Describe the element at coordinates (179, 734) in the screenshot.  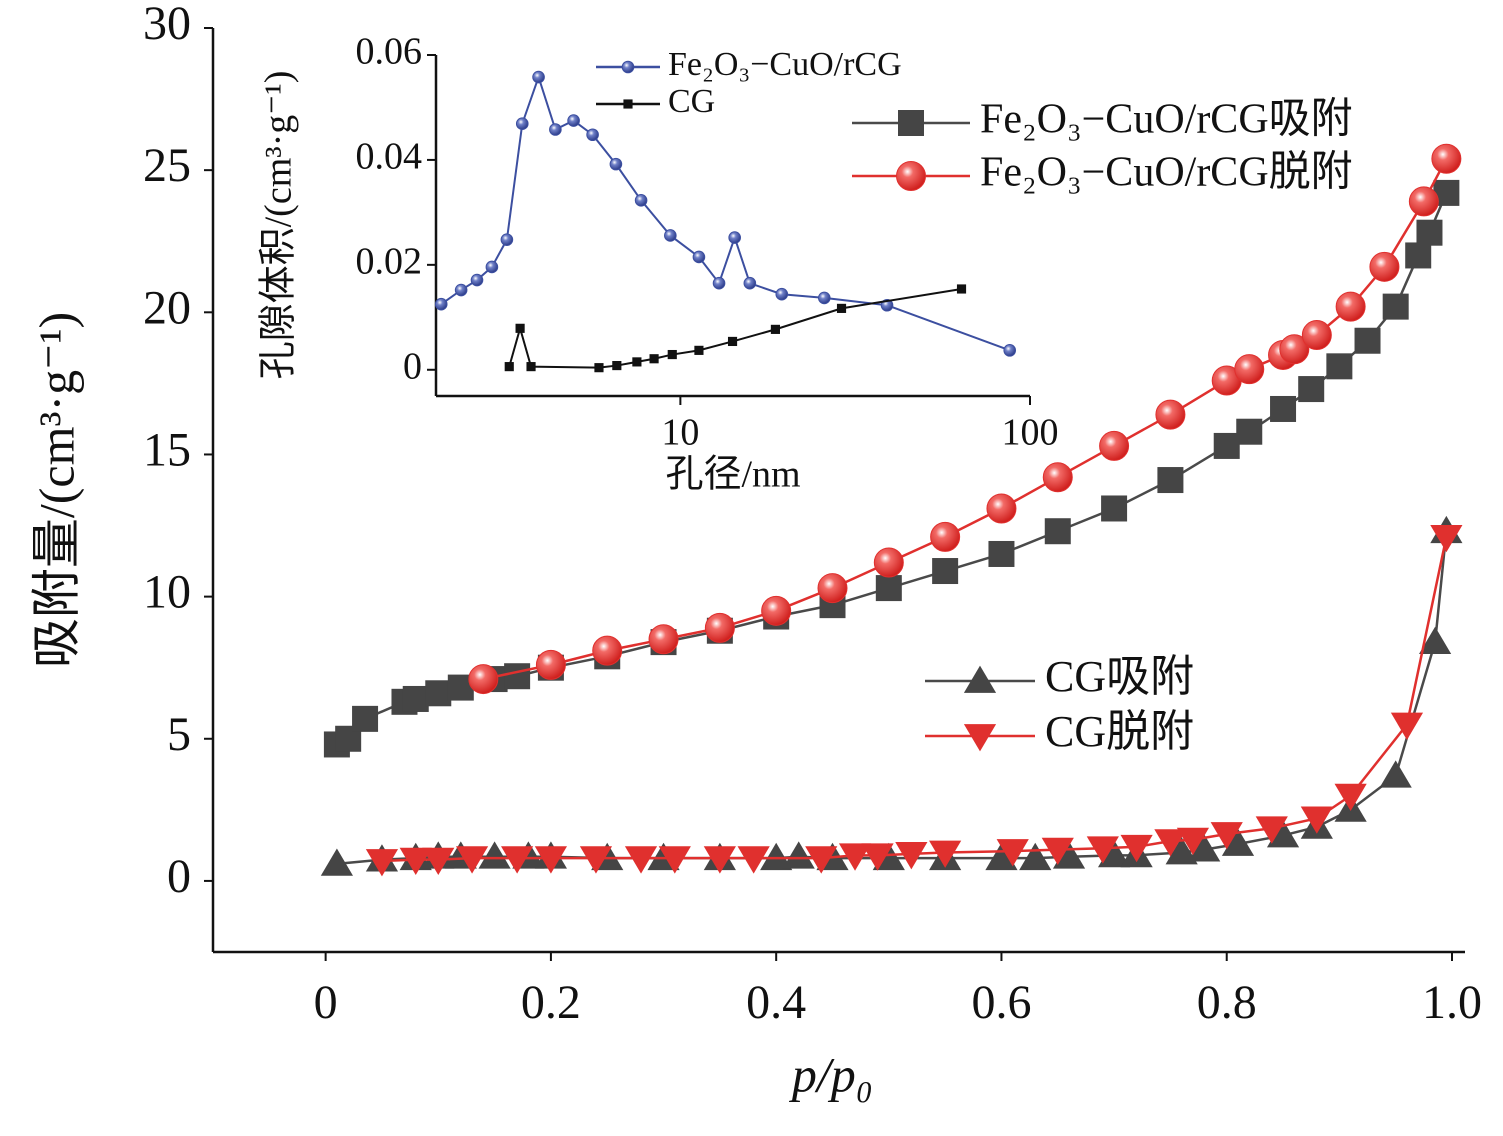
I see `y-tick-label: 5` at that location.